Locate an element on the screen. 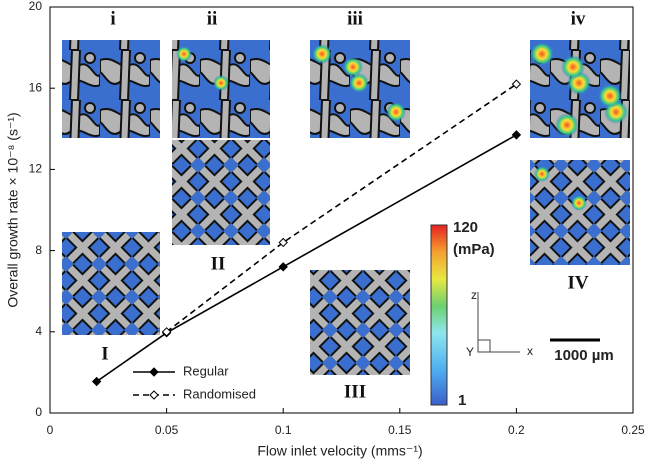  inset-label: iii is located at coordinates (355, 18).